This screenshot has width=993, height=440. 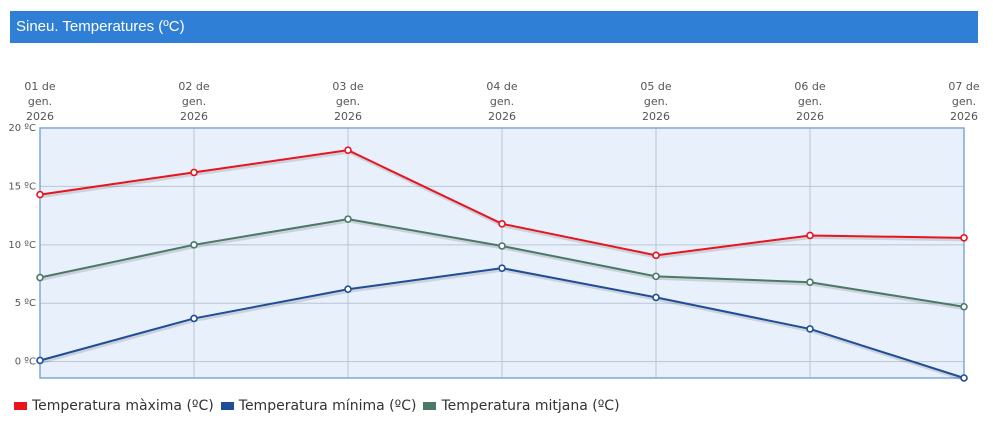 I want to click on legend-swatch-min, so click(x=227, y=406).